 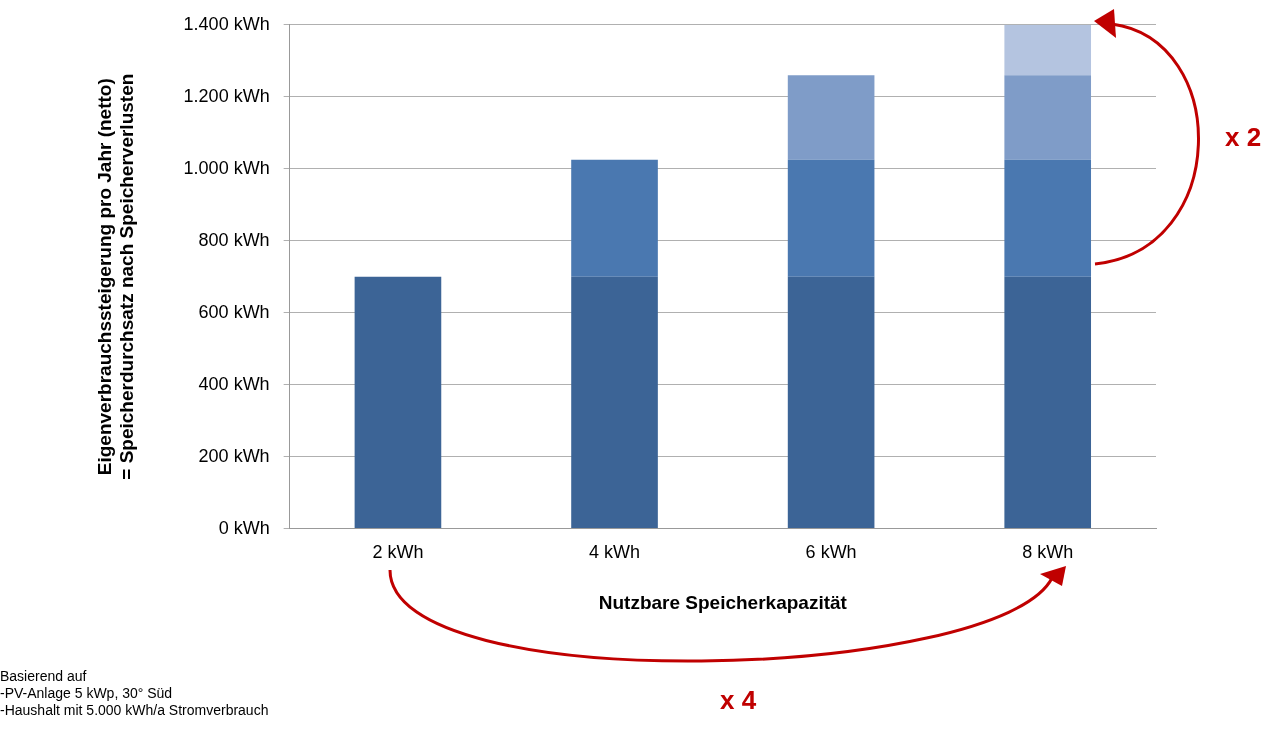 What do you see at coordinates (234, 239) in the screenshot?
I see `y-tick-label: 800 kWh` at bounding box center [234, 239].